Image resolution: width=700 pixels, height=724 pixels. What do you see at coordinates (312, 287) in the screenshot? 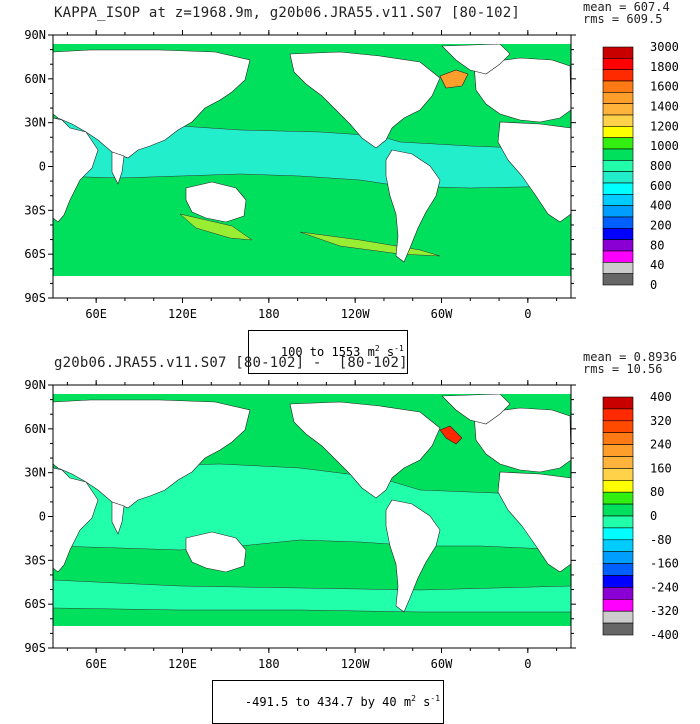
I see `land-antar` at bounding box center [312, 287].